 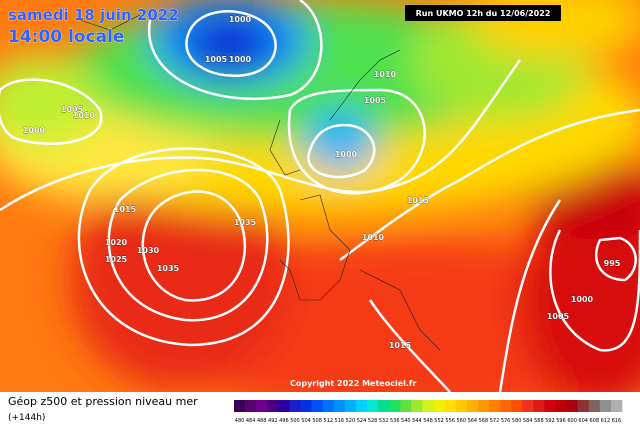 What do you see at coordinates (273, 421) in the screenshot?
I see `colorbar-label: 492` at bounding box center [273, 421].